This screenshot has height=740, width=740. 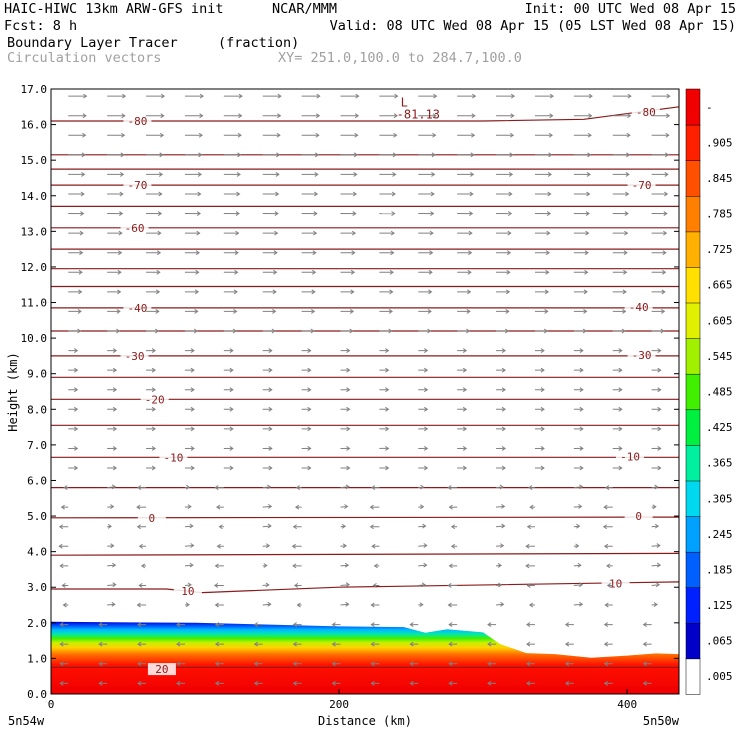 I want to click on organization-label: NCAR/MMM, so click(x=305, y=9).